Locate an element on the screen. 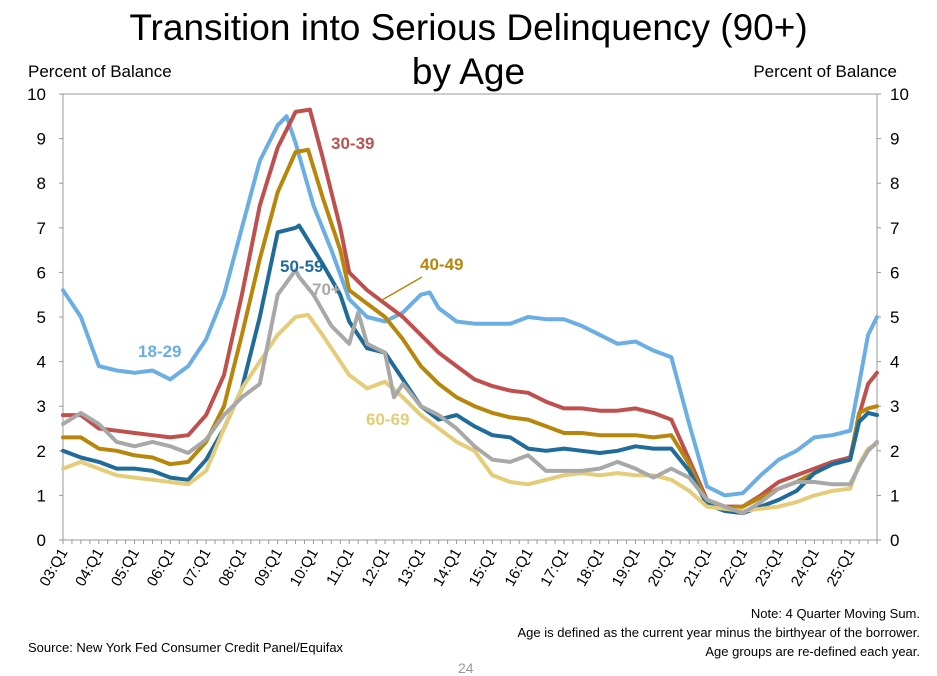 The image size is (937, 676). y-tick-label-left: 5 is located at coordinates (41, 317).